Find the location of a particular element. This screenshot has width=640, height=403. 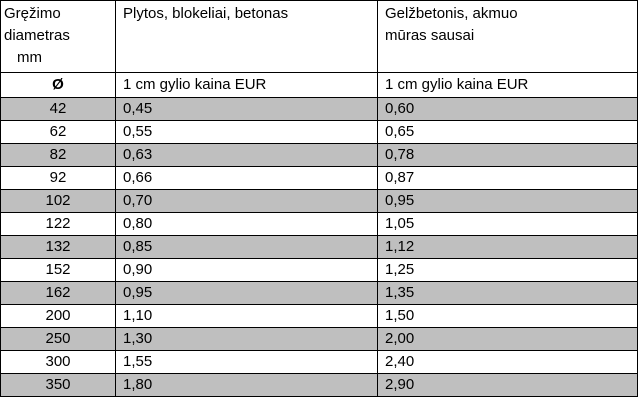

concrete-column-header-text: Gelžbetonis, akmuo mūras sausai is located at coordinates (451, 24).